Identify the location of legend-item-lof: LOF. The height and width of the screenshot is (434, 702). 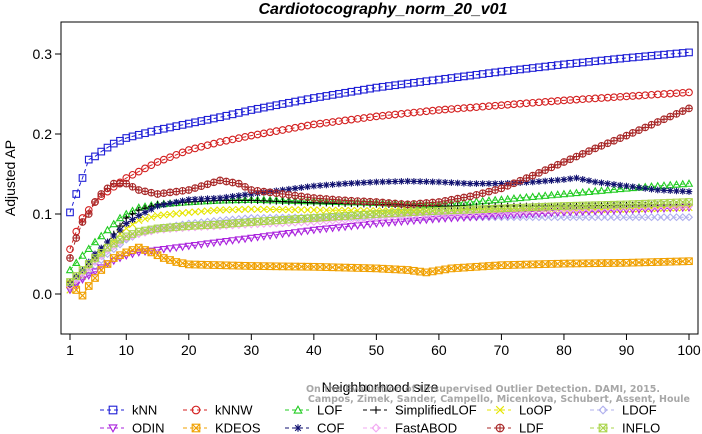
(313, 410).